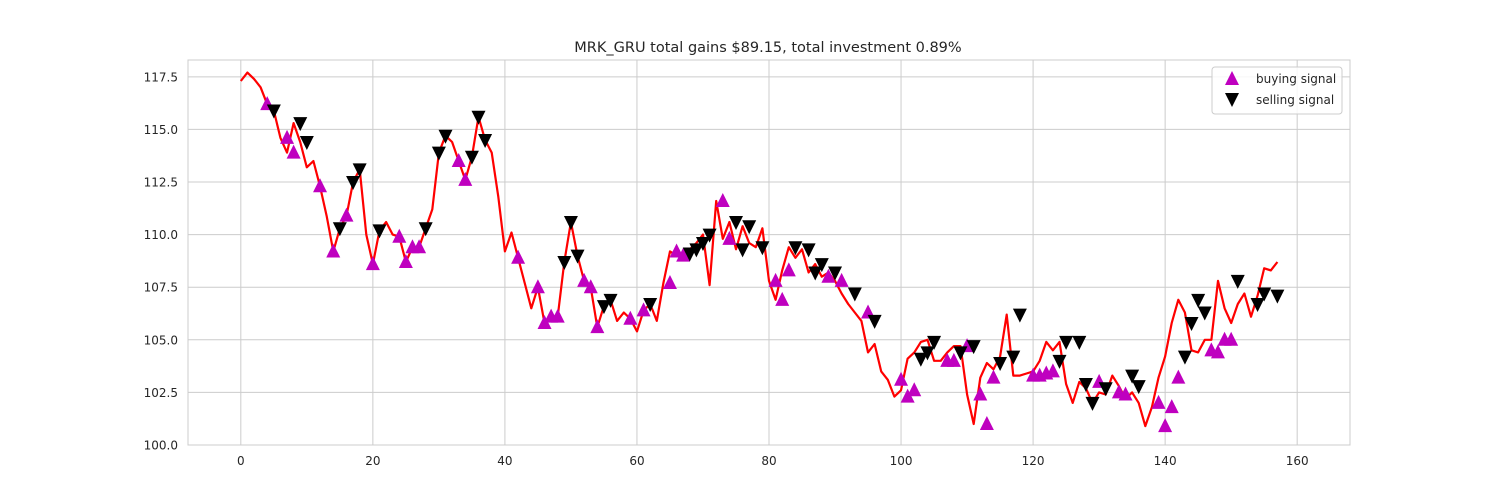 The height and width of the screenshot is (500, 1500). What do you see at coordinates (161, 393) in the screenshot?
I see `y-tick-label: 102.5` at bounding box center [161, 393].